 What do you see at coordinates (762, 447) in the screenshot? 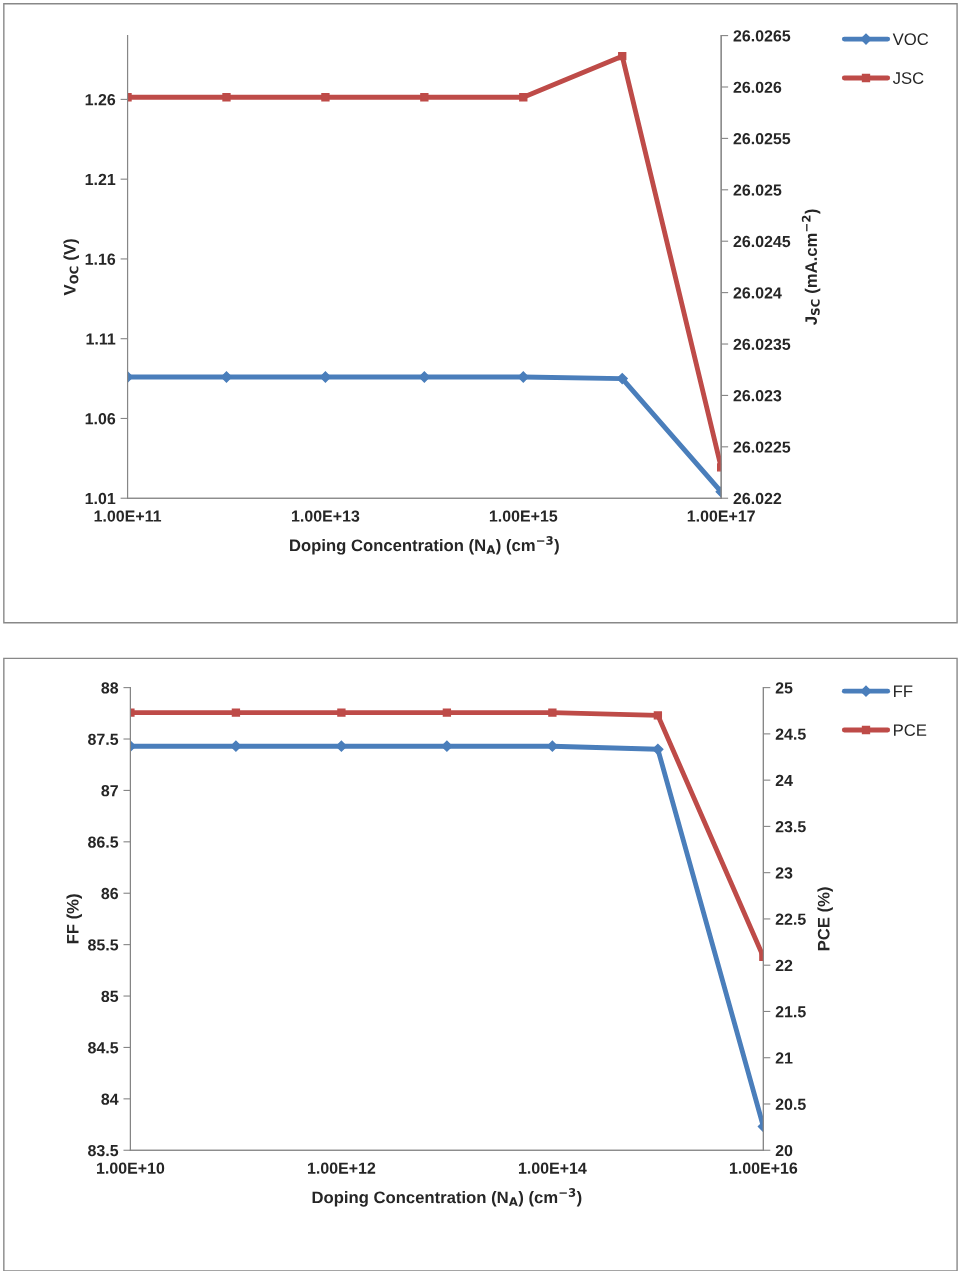
I see `y2-tick-label: 26.0225` at bounding box center [762, 447].